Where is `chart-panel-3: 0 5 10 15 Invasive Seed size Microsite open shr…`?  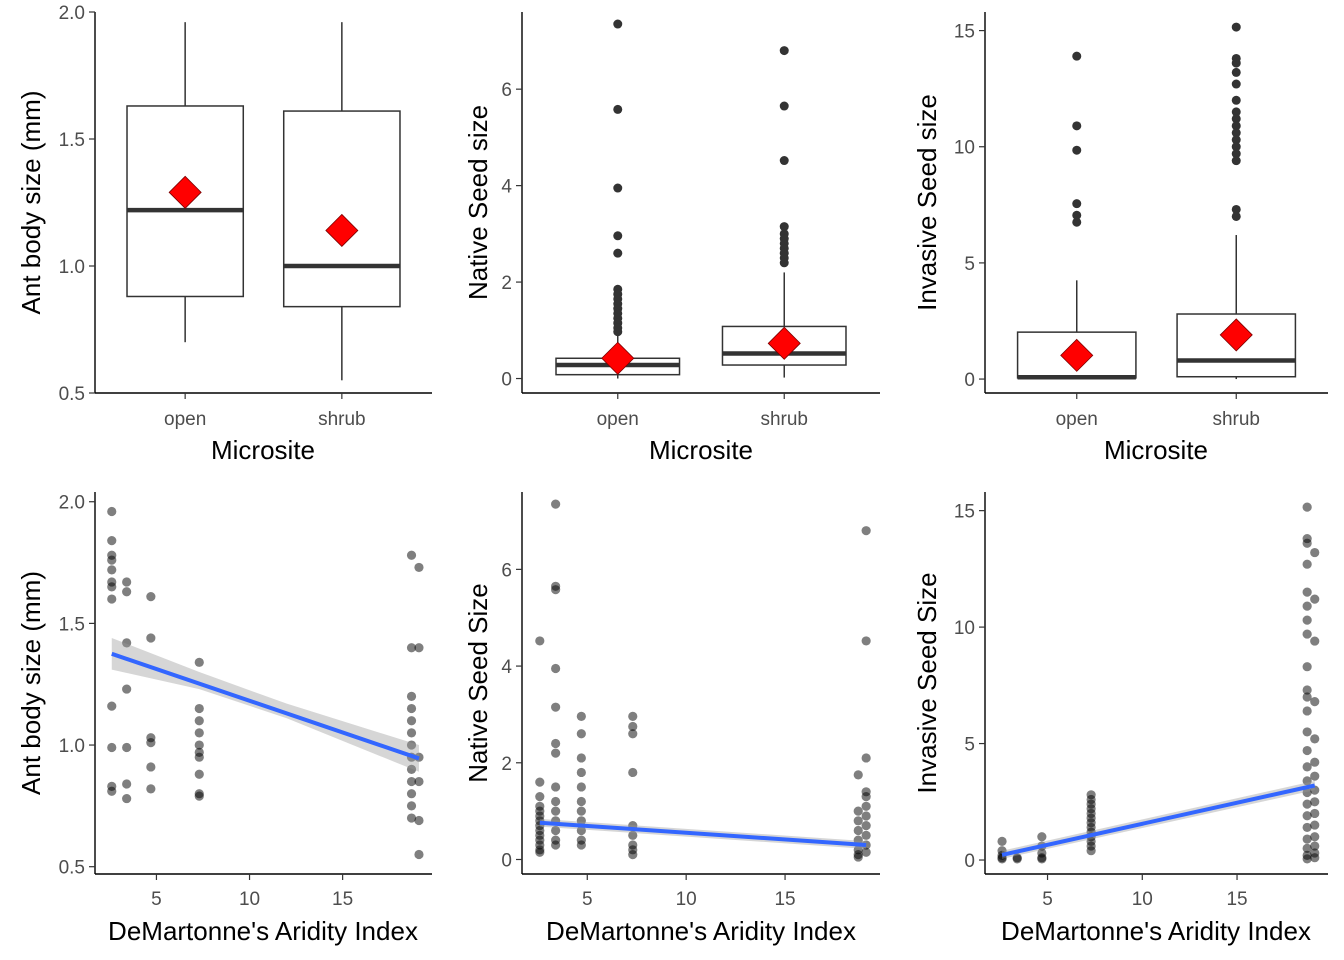 chart-panel-3: 0 5 10 15 Invasive Seed size Microsite open shr… is located at coordinates (1120, 238).